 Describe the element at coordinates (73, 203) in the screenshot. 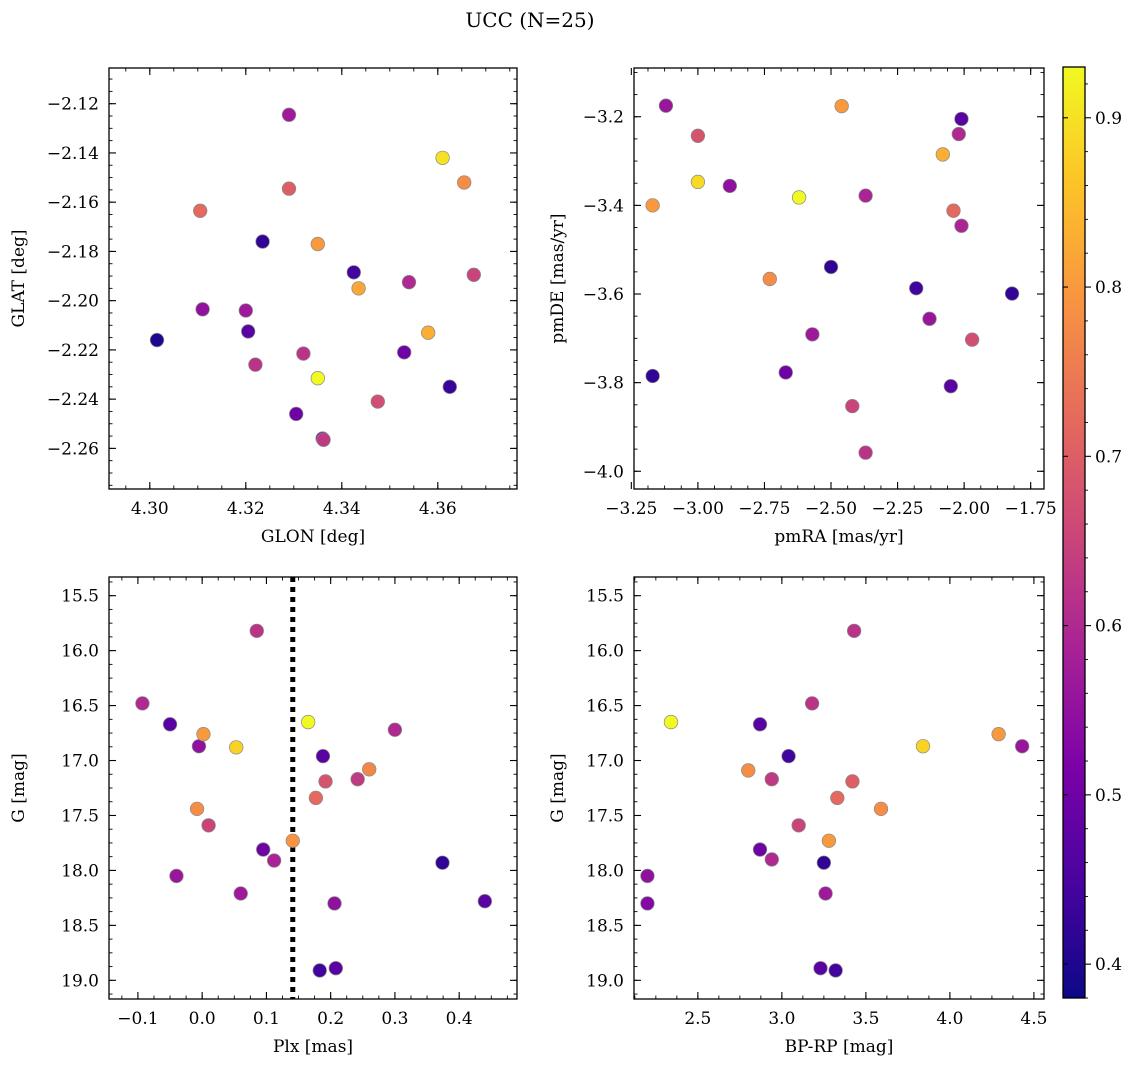

I see `y-tick-label: −2.16` at that location.